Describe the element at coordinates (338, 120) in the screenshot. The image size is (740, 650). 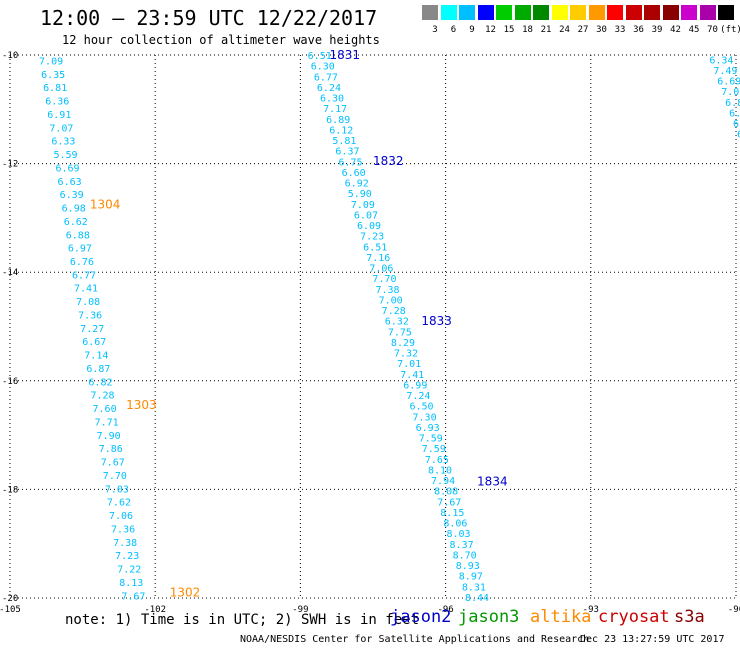
I see `wave-height-point: 6.89` at that location.